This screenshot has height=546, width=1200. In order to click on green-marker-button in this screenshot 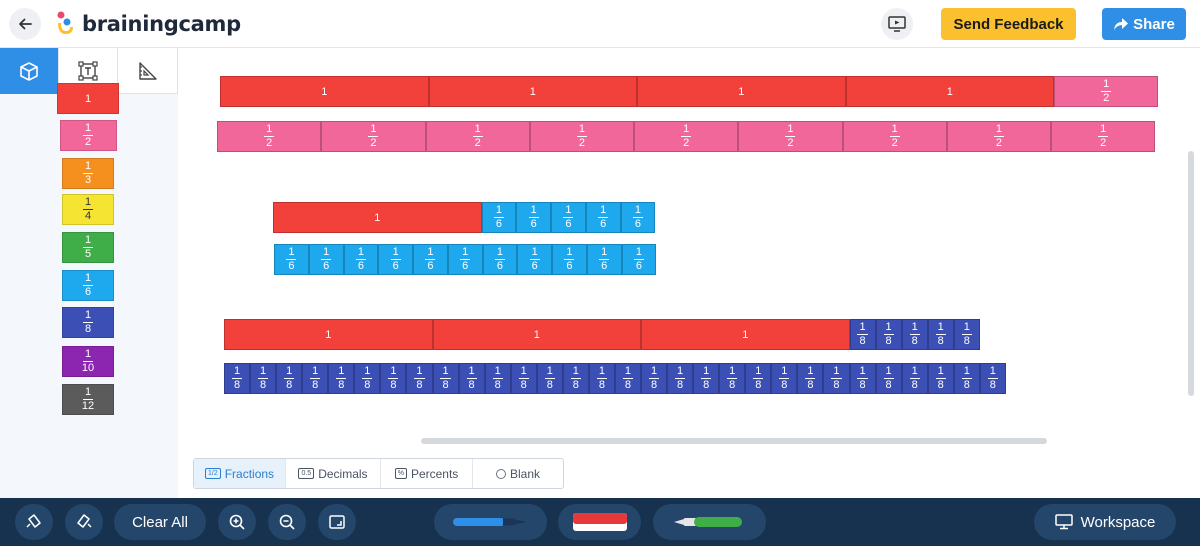, I will do `click(709, 522)`.